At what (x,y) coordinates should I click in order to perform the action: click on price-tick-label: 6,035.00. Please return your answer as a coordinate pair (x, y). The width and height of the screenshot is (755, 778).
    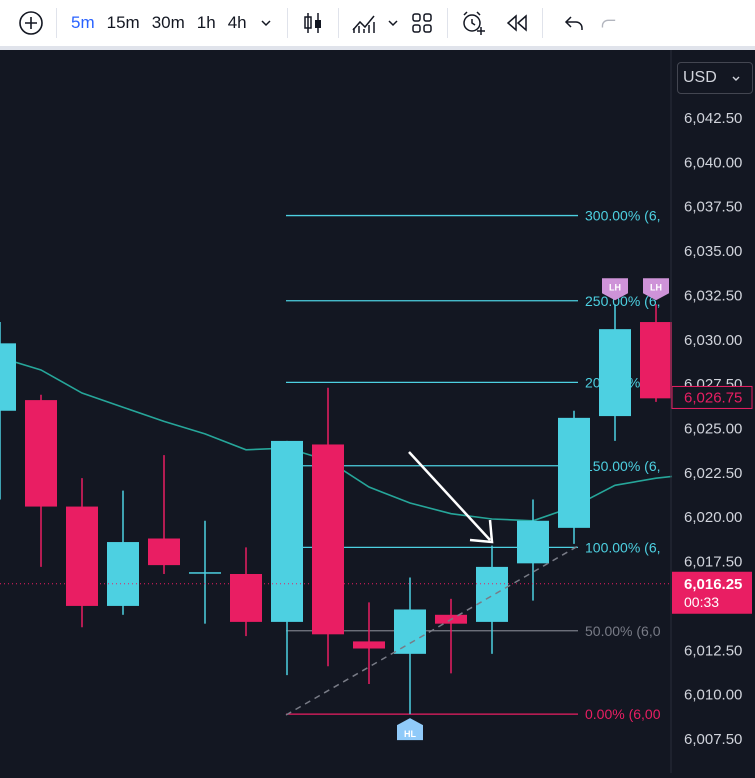
    Looking at the image, I should click on (713, 251).